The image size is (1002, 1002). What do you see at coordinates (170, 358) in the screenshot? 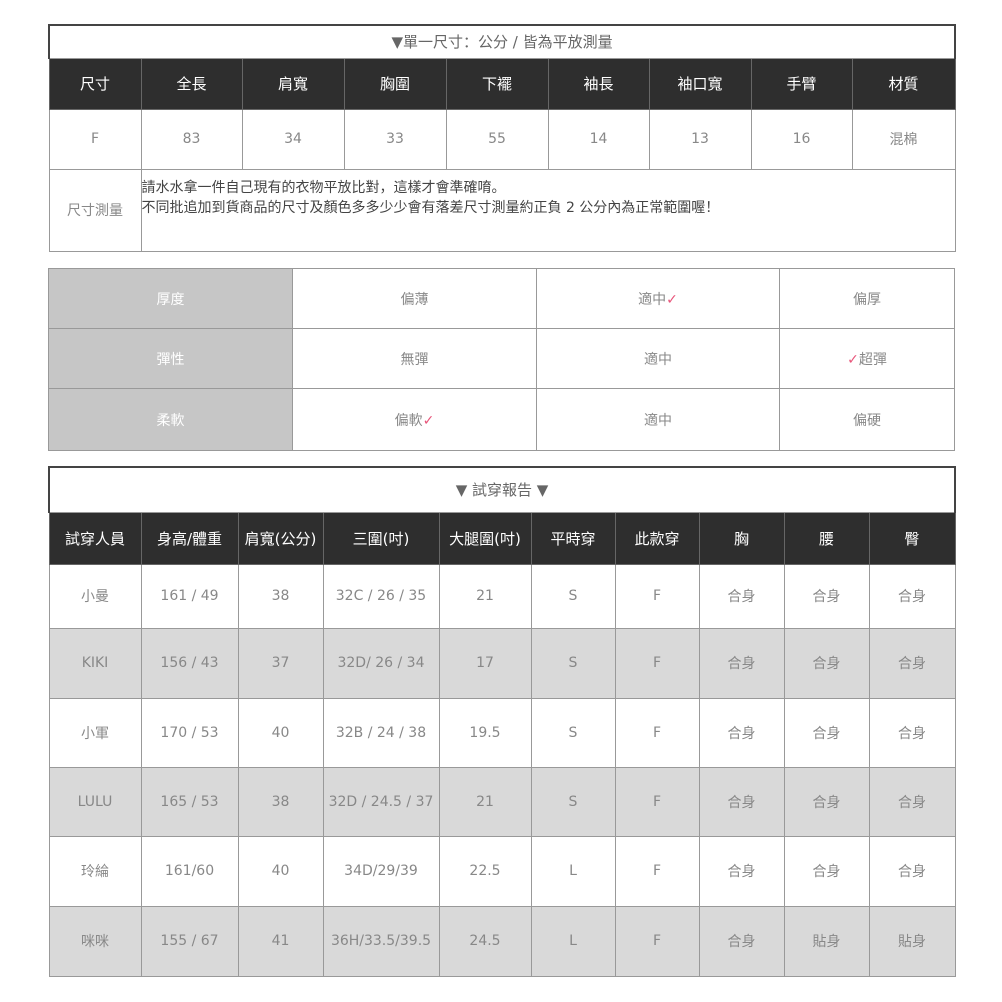
I see `fabric-label: 彈性` at bounding box center [170, 358].